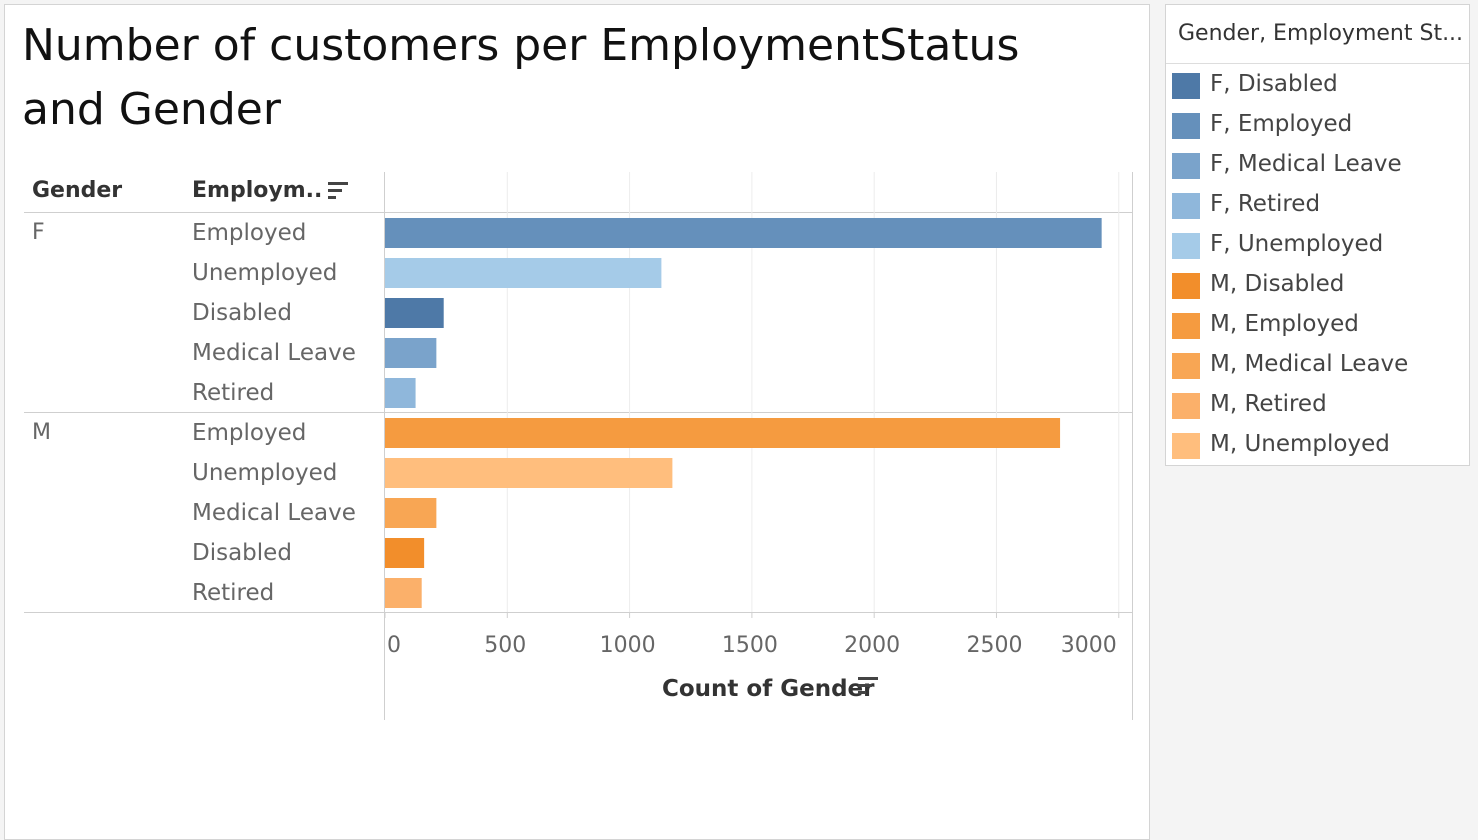  What do you see at coordinates (38, 232) in the screenshot?
I see `gender-label-f: F` at bounding box center [38, 232].